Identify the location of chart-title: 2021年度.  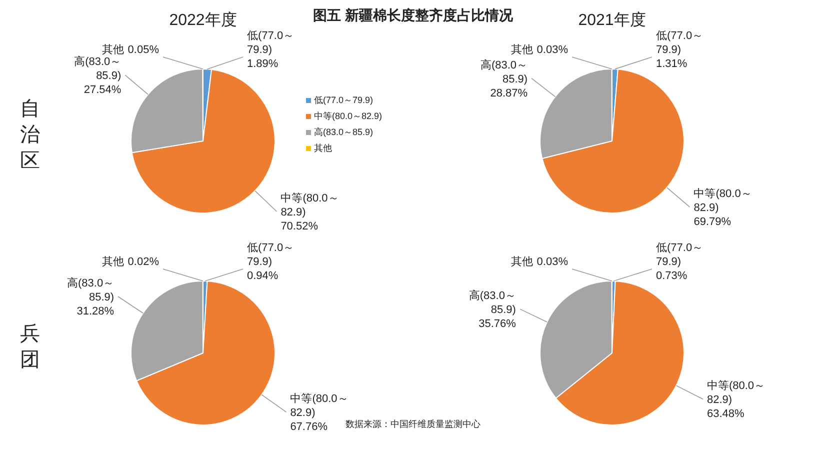
(612, 20).